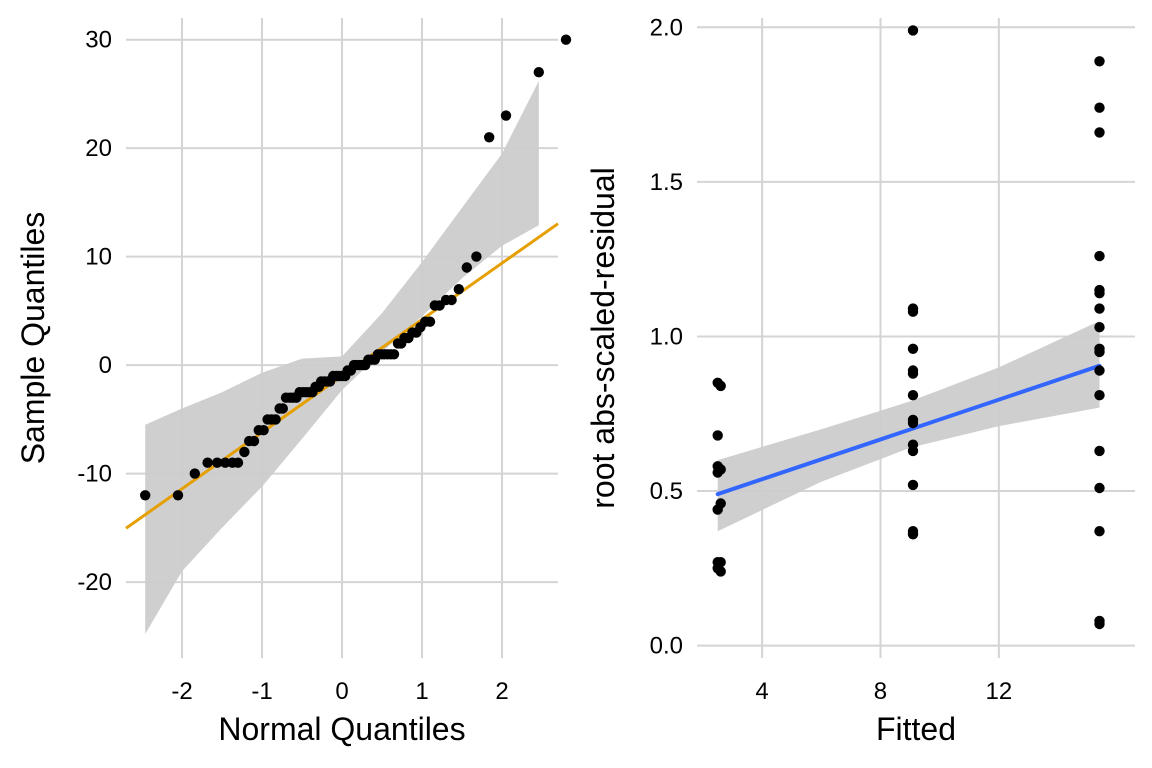 This screenshot has width=1152, height=768. What do you see at coordinates (98, 257) in the screenshot?
I see `y-tick-label: 10` at bounding box center [98, 257].